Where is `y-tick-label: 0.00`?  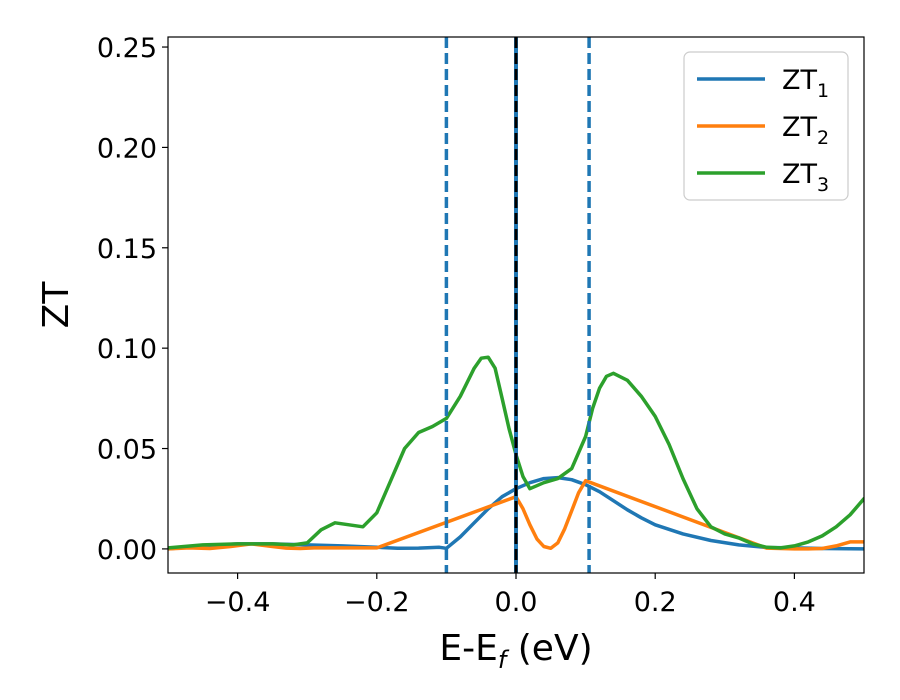 y-tick-label: 0.00 is located at coordinates (127, 550).